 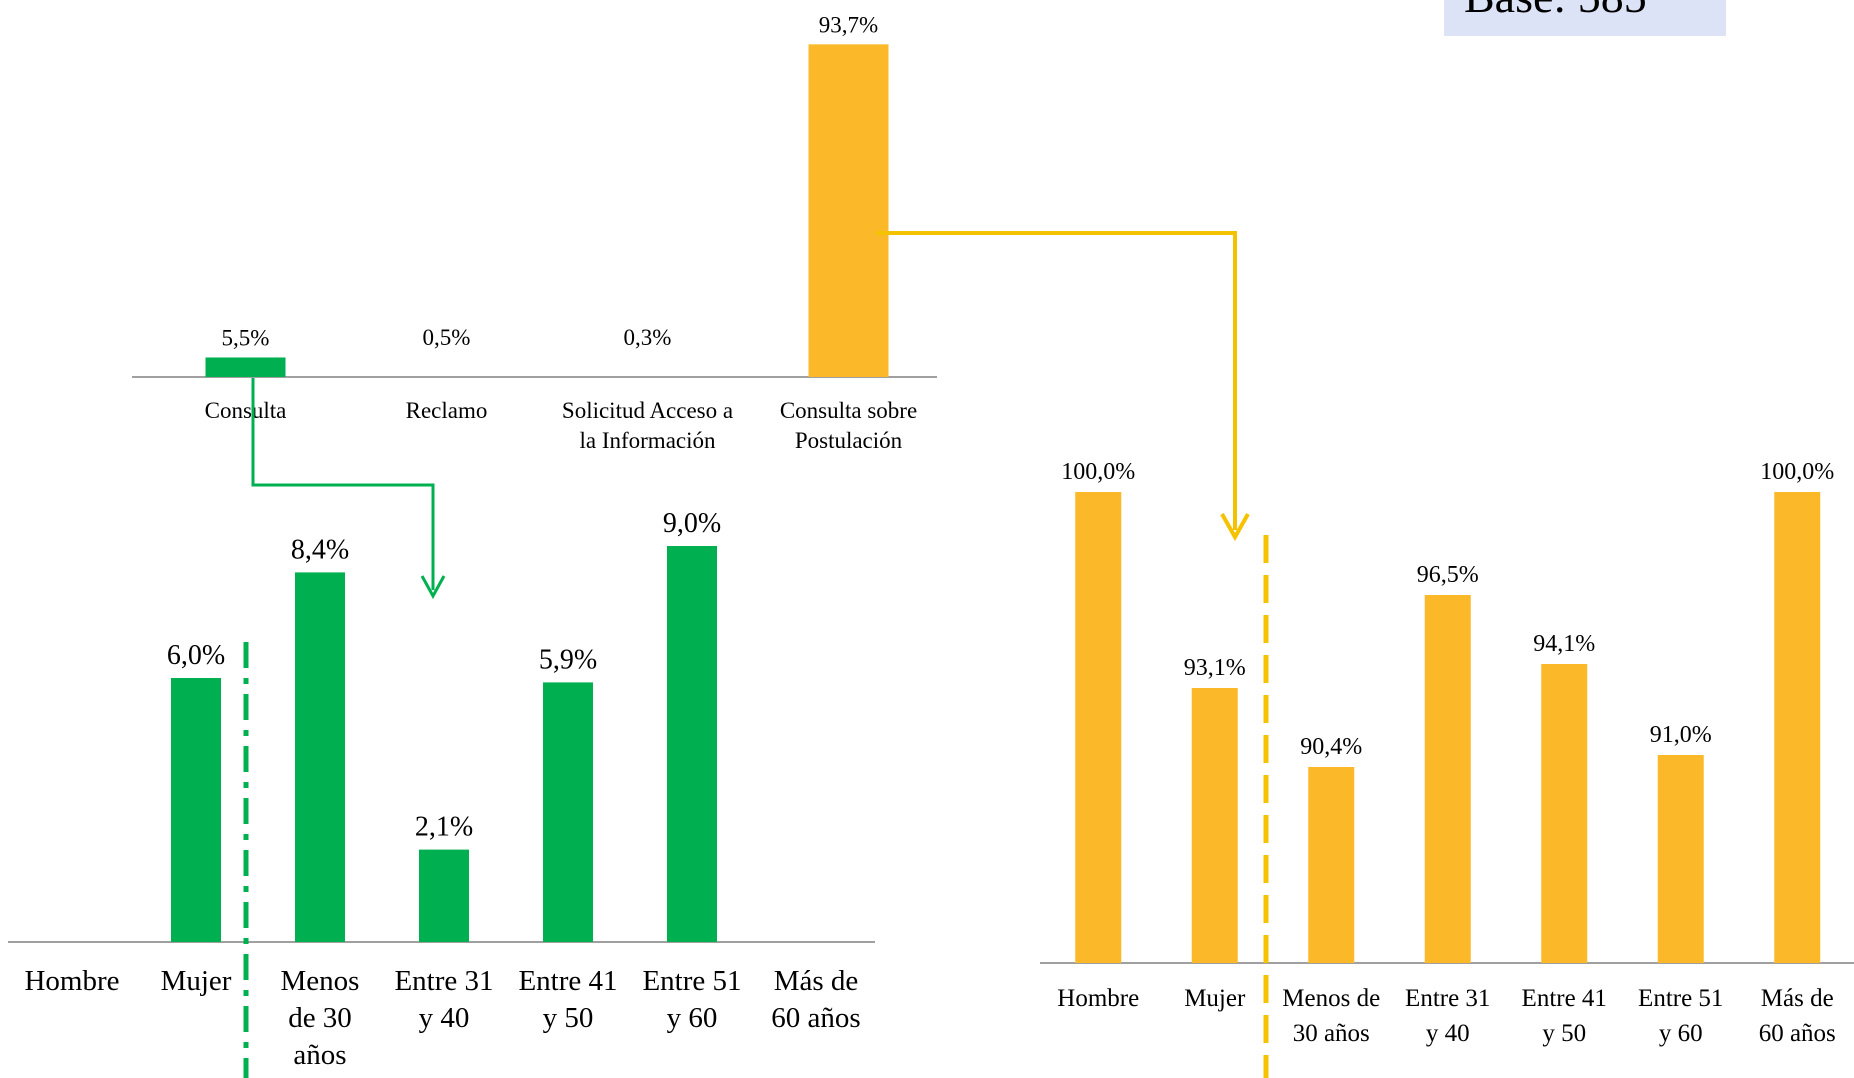 I want to click on category-label: Menos, so click(x=320, y=981).